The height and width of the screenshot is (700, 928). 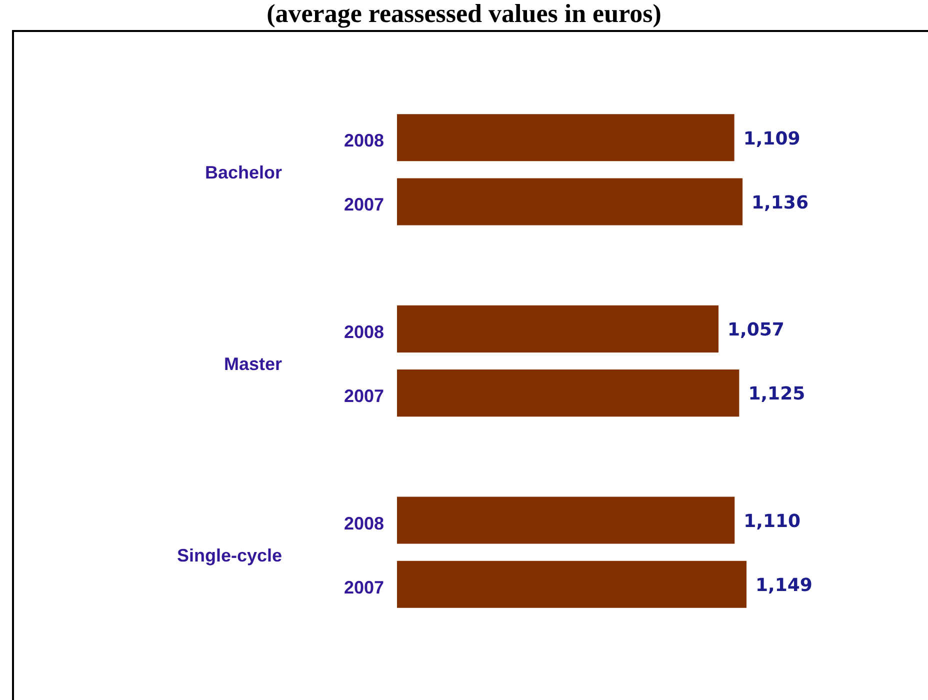 What do you see at coordinates (780, 203) in the screenshot?
I see `data-label: 1,136` at bounding box center [780, 203].